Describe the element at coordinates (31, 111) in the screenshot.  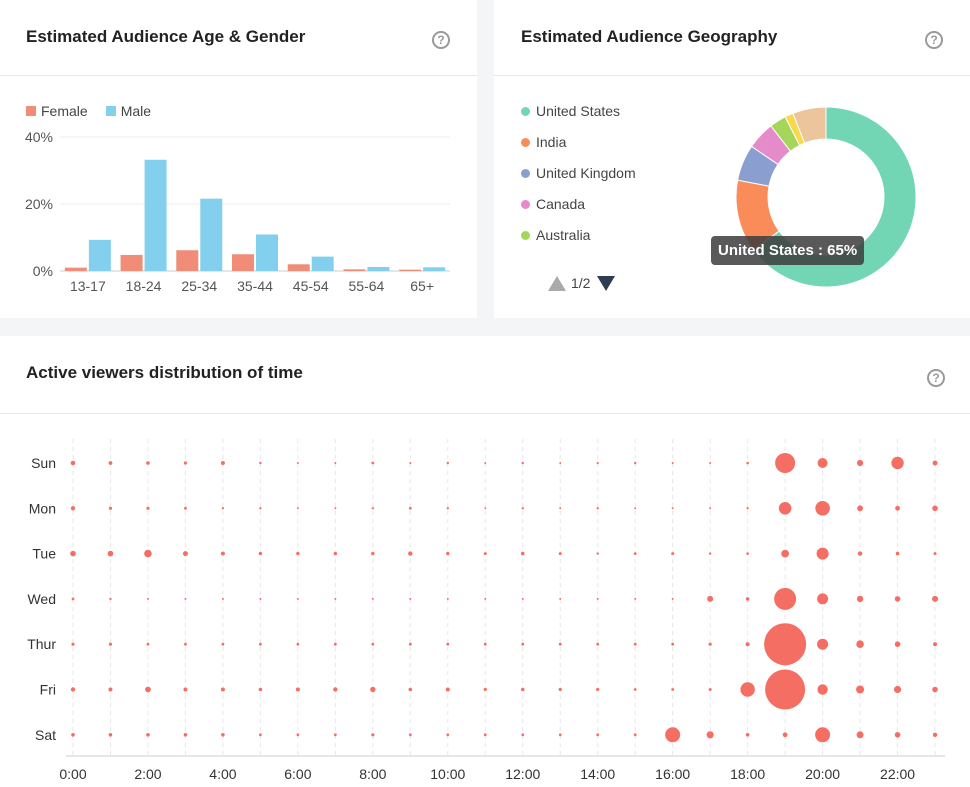
I see `legend-swatch-female` at that location.